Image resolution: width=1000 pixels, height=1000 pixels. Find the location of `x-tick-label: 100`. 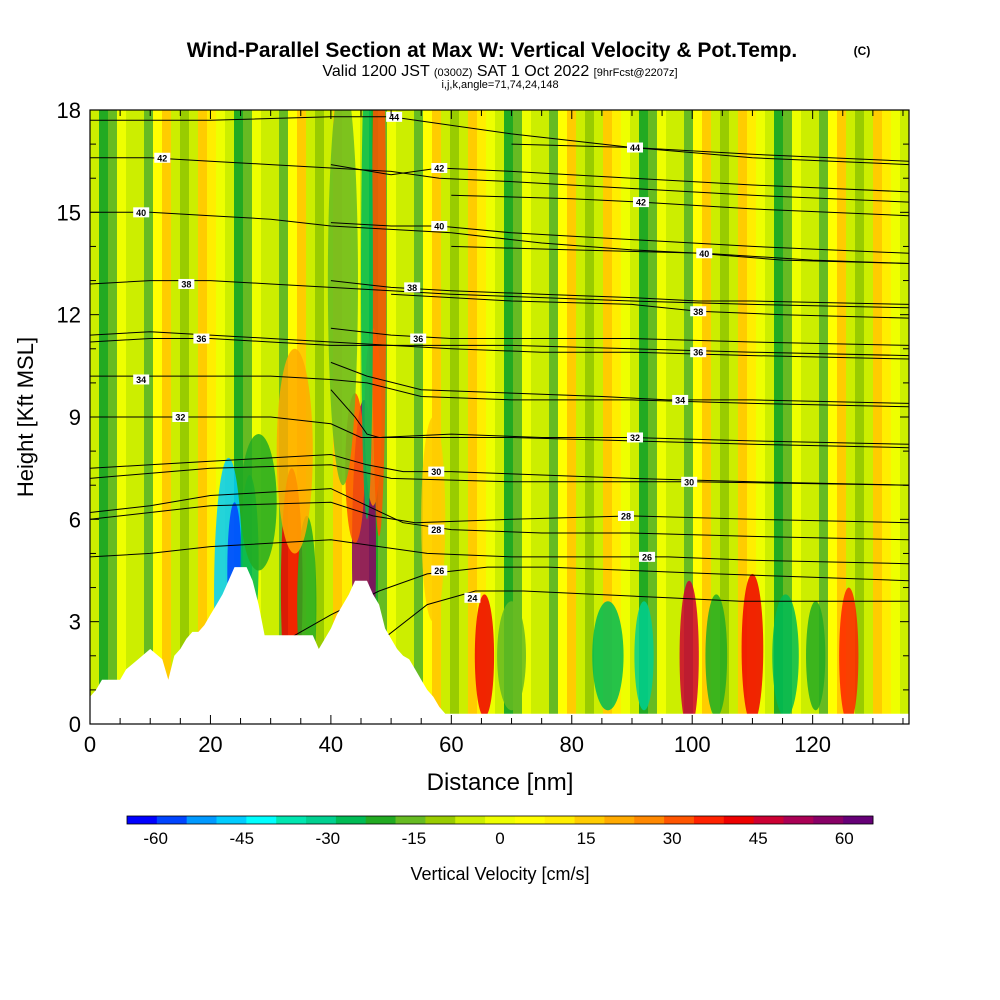

x-tick-label: 100 is located at coordinates (692, 744).